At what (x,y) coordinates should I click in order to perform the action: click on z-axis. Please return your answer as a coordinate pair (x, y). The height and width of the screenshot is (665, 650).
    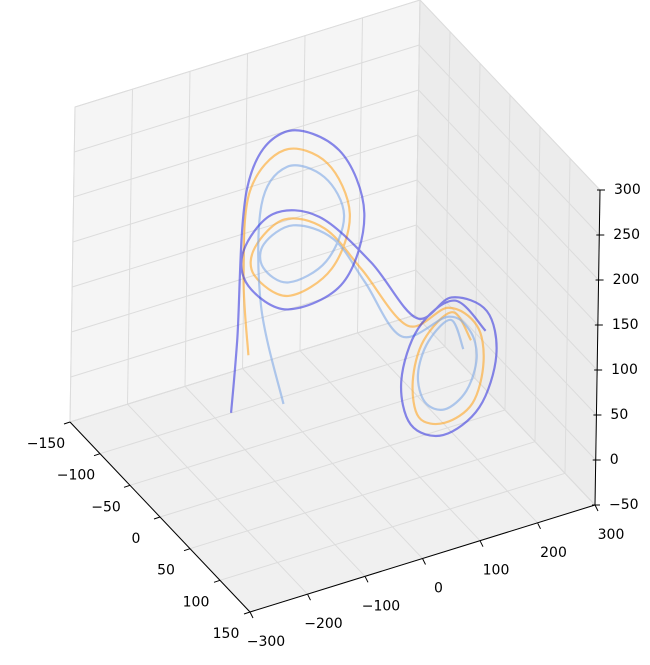
    Looking at the image, I should click on (597, 347).